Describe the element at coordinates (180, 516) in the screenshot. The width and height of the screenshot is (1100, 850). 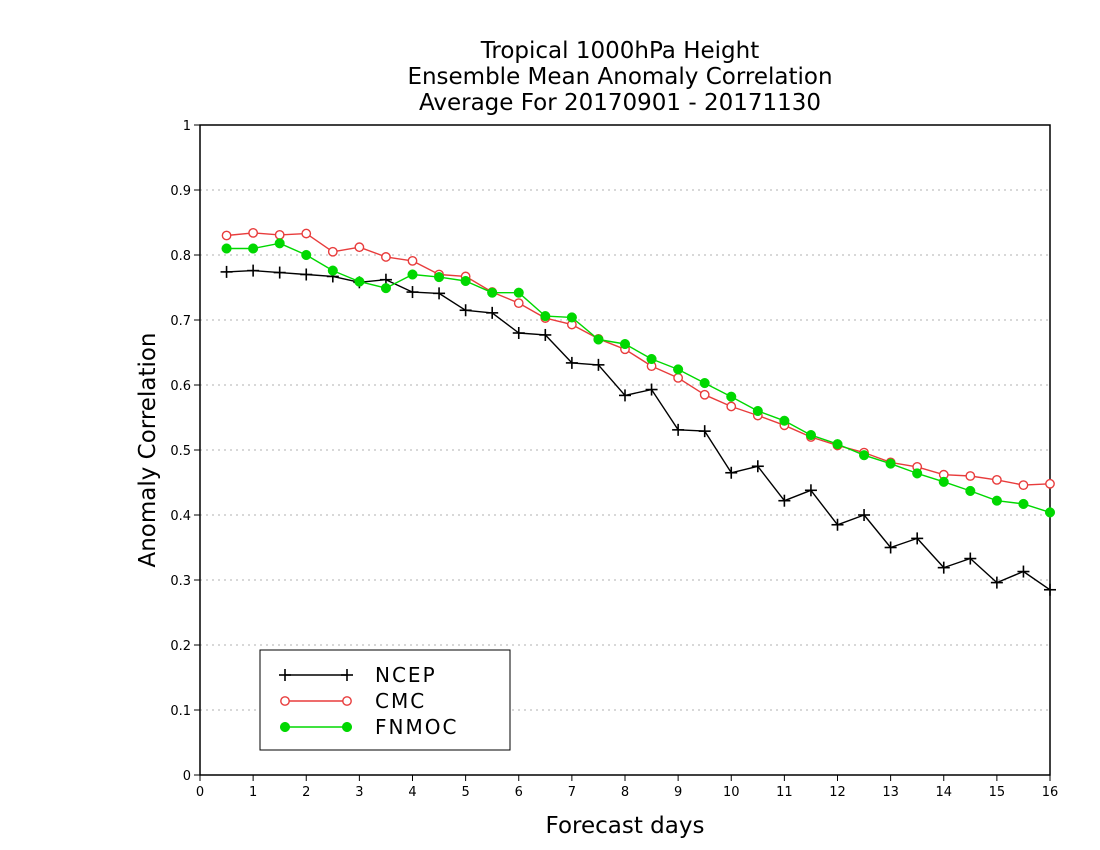
I see `y-tick-label: 0.4` at that location.